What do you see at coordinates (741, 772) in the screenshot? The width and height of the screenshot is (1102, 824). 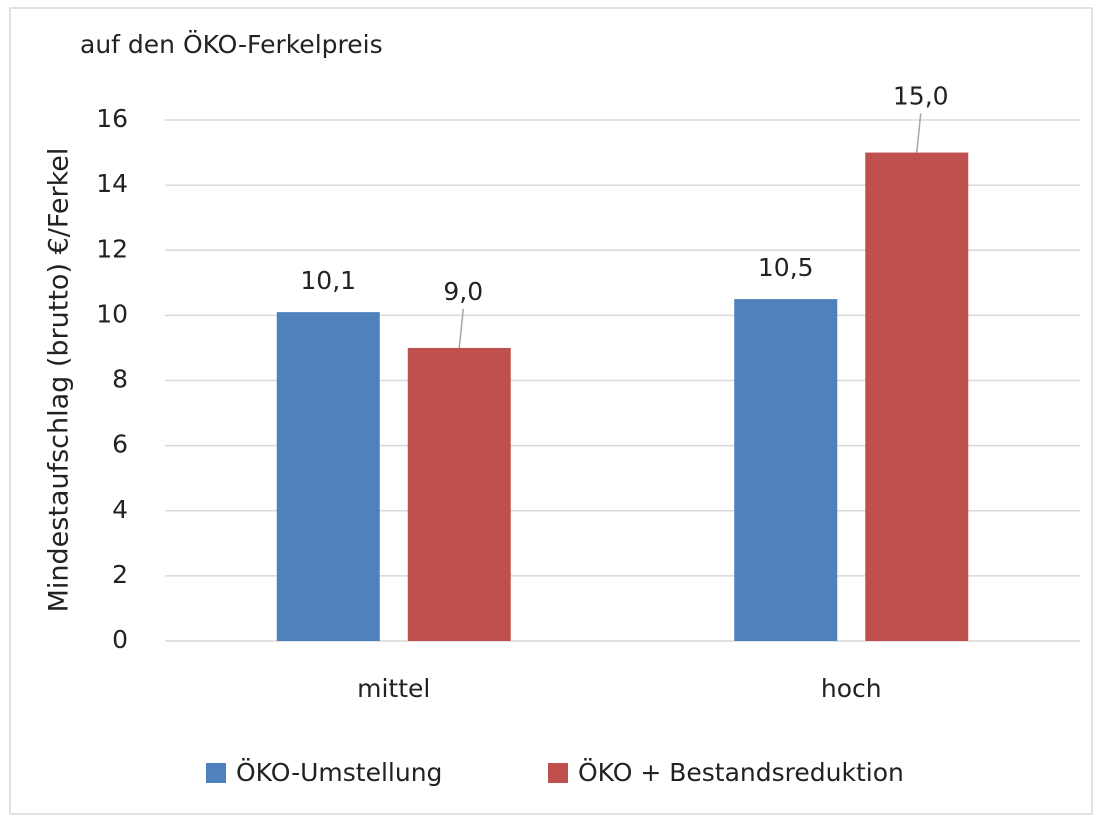 I see `legend-label: ÖKO + Bestandsreduktion` at bounding box center [741, 772].